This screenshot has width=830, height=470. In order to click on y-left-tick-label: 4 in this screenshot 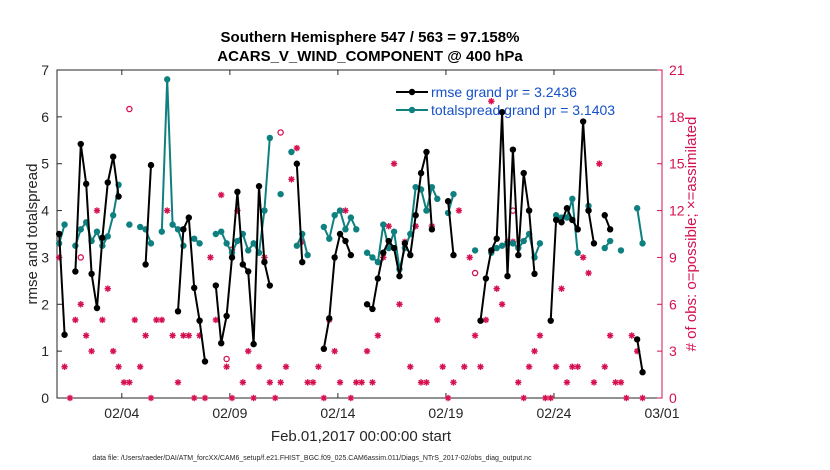, I will do `click(45, 211)`.